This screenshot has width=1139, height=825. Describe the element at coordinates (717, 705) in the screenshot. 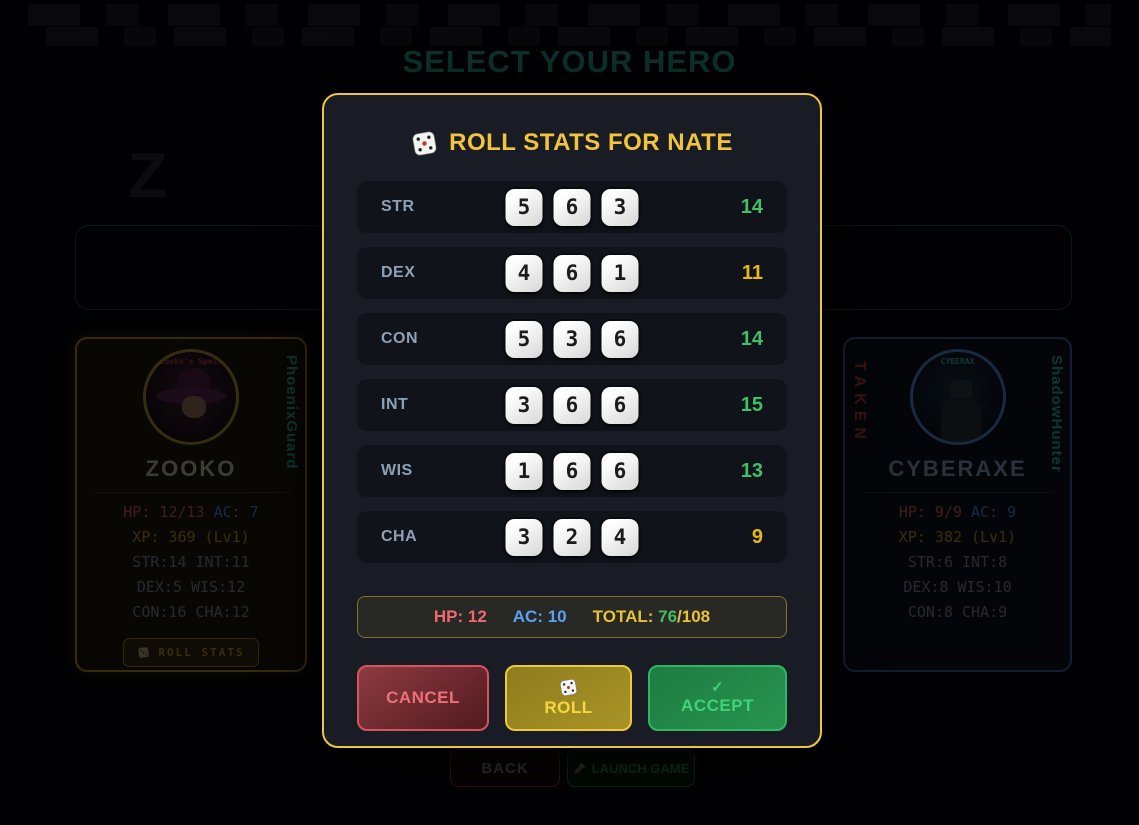

I see `accept-label: ACCEPT` at that location.